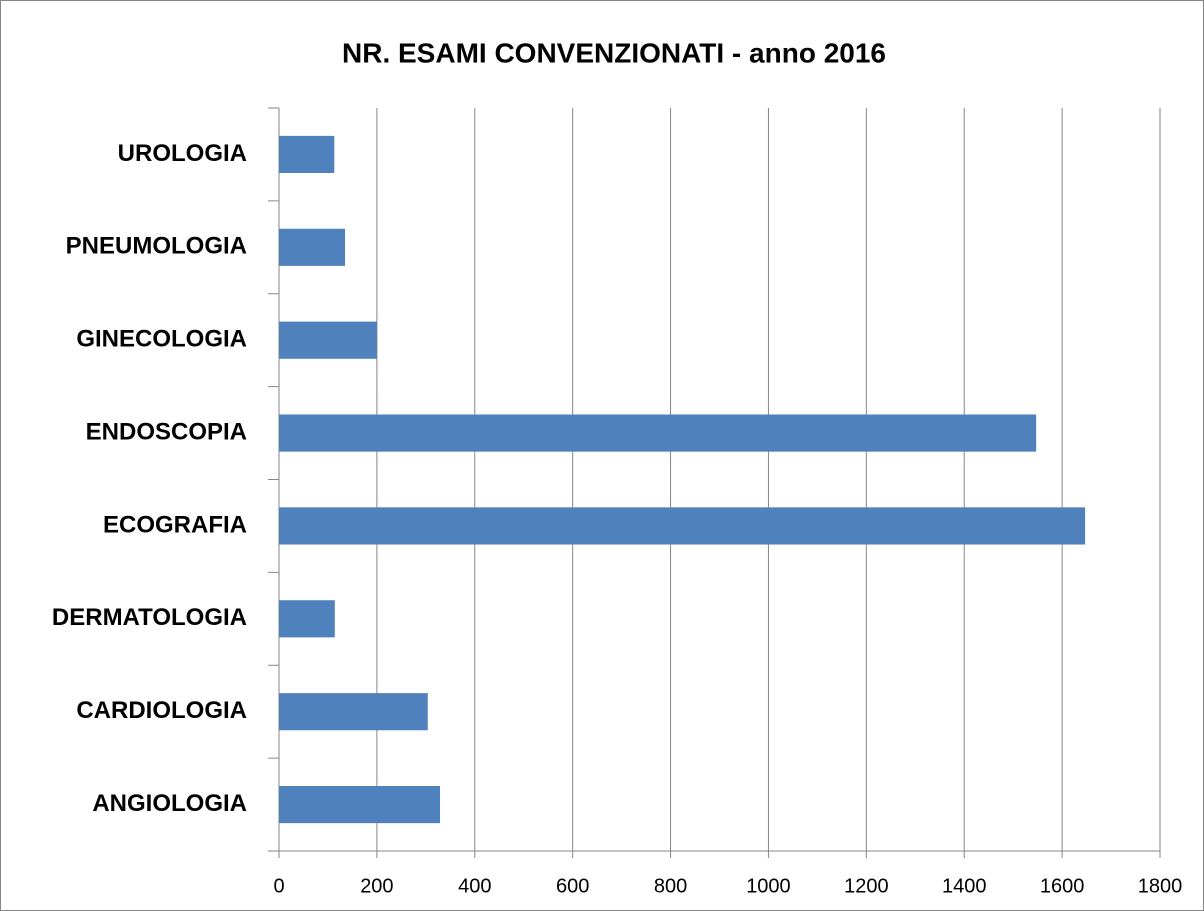  What do you see at coordinates (175, 524) in the screenshot?
I see `y-tick-label: ECOGRAFIA` at bounding box center [175, 524].